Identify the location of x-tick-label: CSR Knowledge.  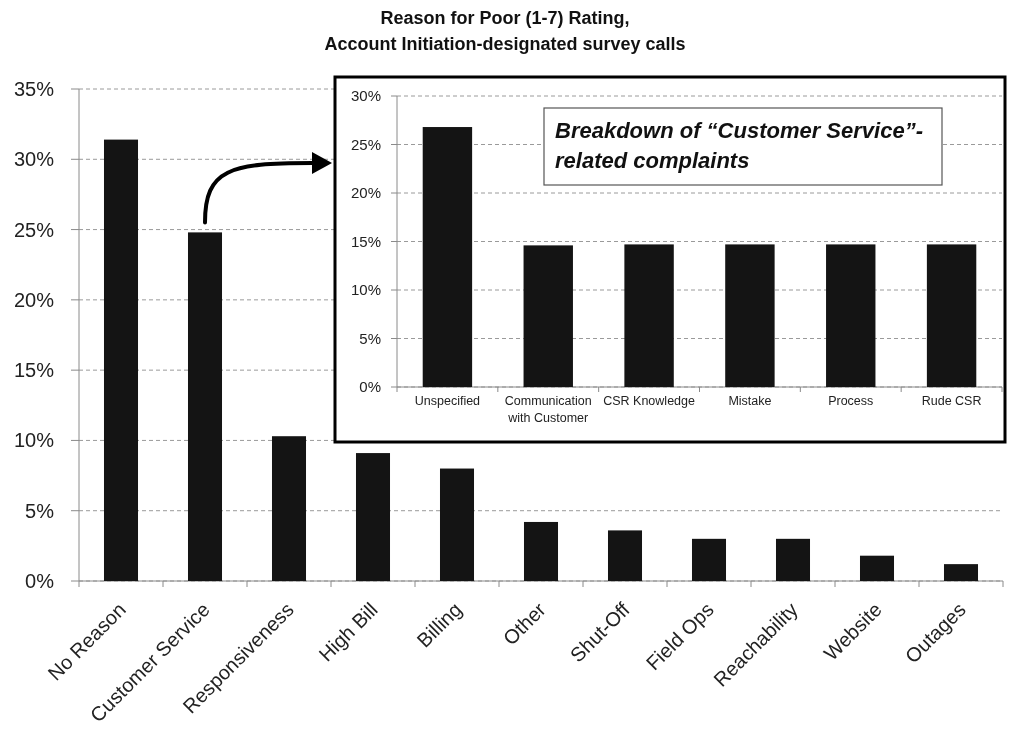
(649, 401).